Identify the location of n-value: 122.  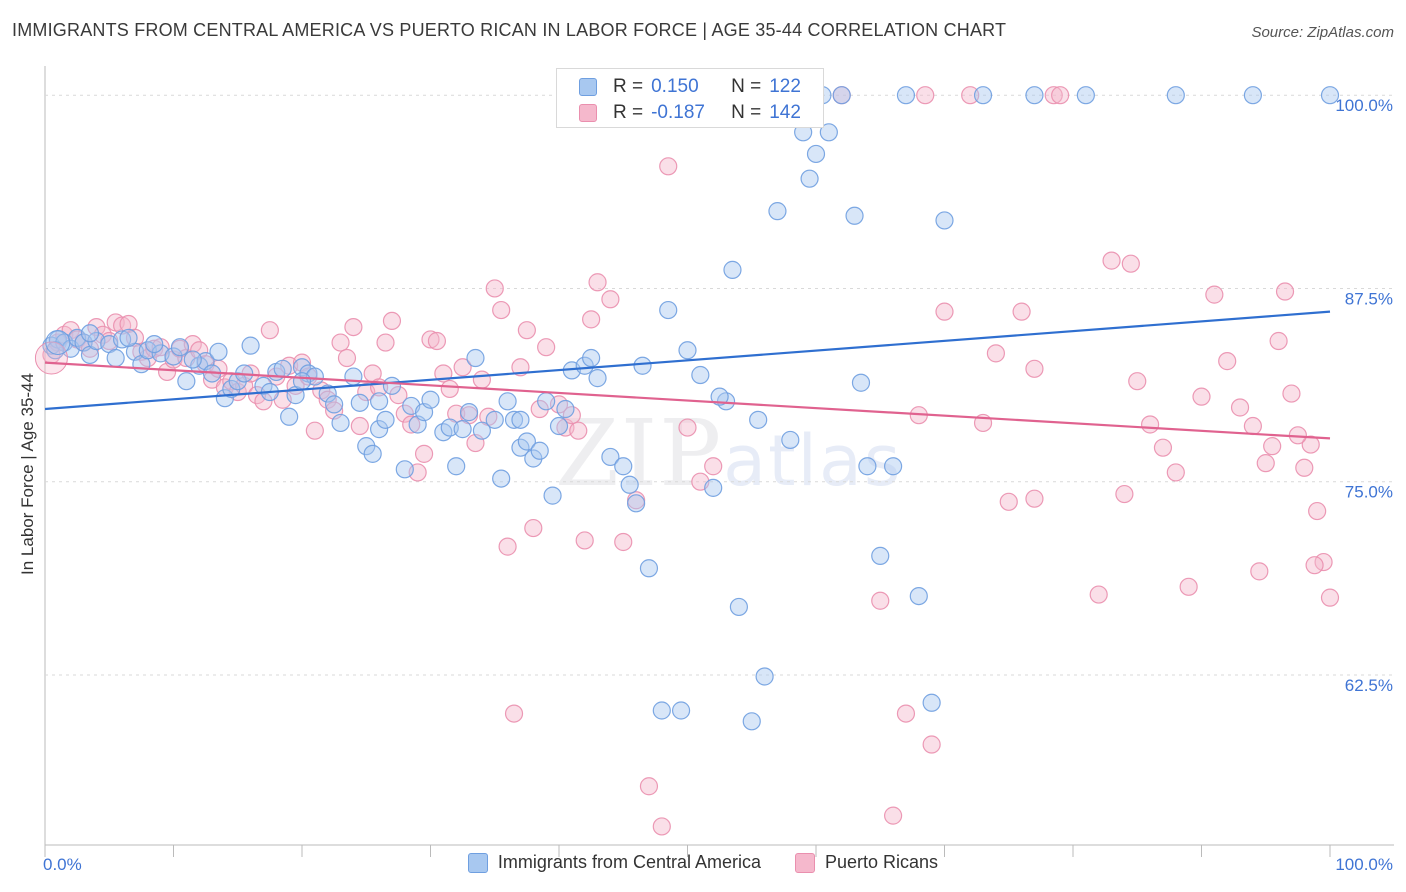
(785, 86).